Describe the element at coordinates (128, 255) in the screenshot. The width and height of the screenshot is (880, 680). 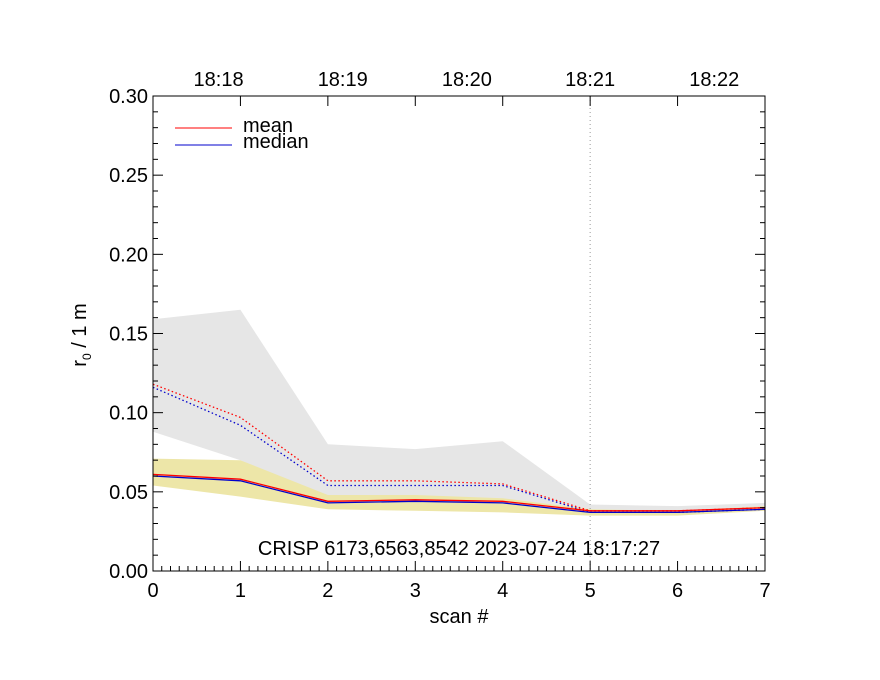
I see `y-tick-label: 0.20` at that location.